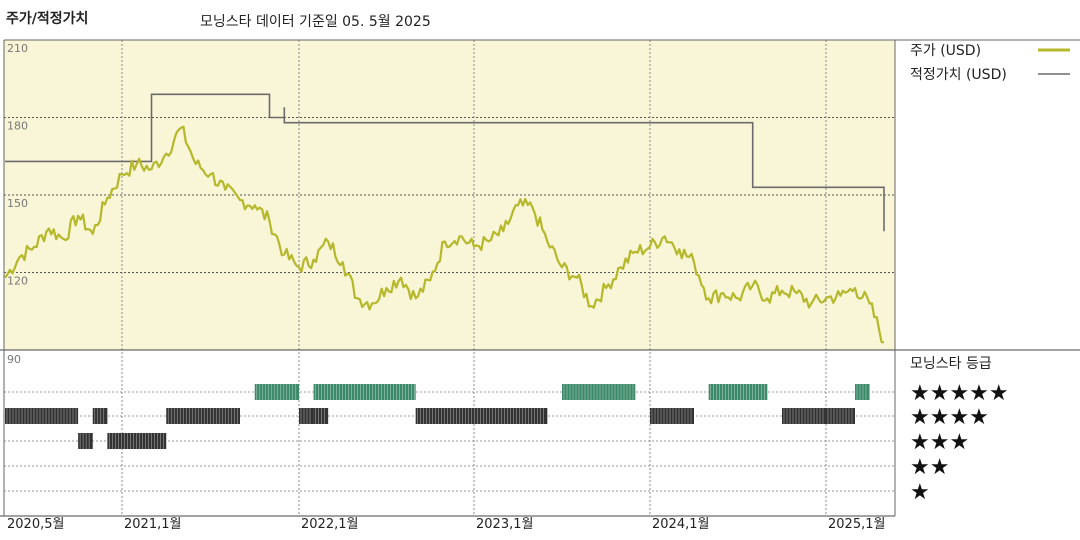  What do you see at coordinates (17, 281) in the screenshot?
I see `y-tick-label: 120` at bounding box center [17, 281].